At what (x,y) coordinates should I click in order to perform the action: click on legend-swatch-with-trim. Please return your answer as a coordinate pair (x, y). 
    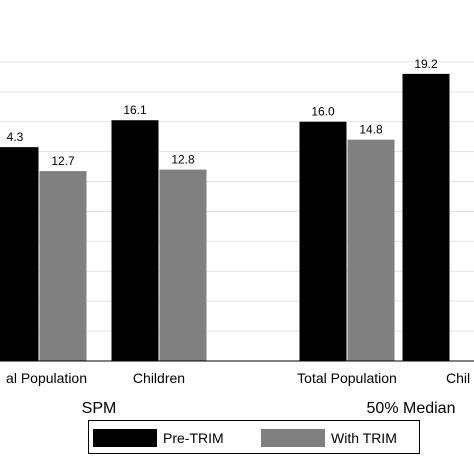
    Looking at the image, I should click on (293, 438).